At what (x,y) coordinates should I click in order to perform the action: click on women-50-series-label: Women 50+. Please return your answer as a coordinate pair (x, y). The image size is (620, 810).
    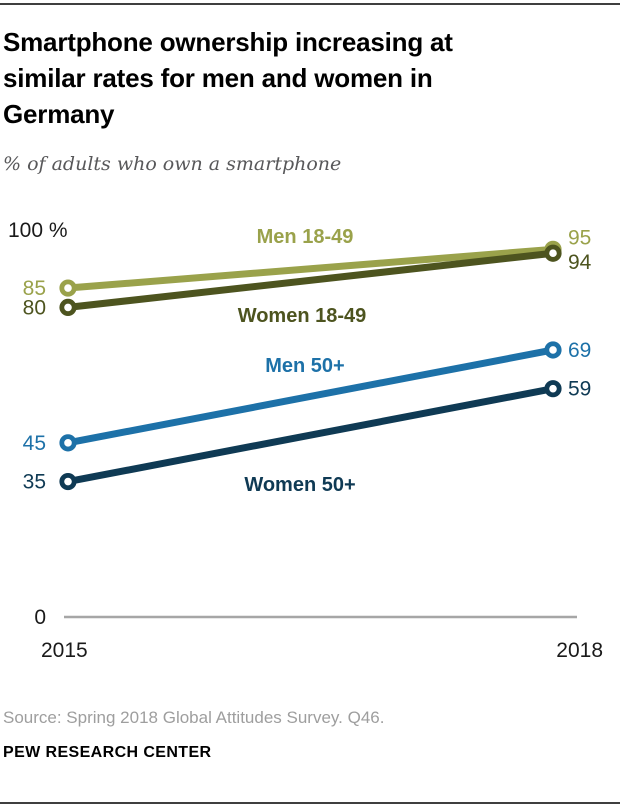
    Looking at the image, I should click on (299, 485).